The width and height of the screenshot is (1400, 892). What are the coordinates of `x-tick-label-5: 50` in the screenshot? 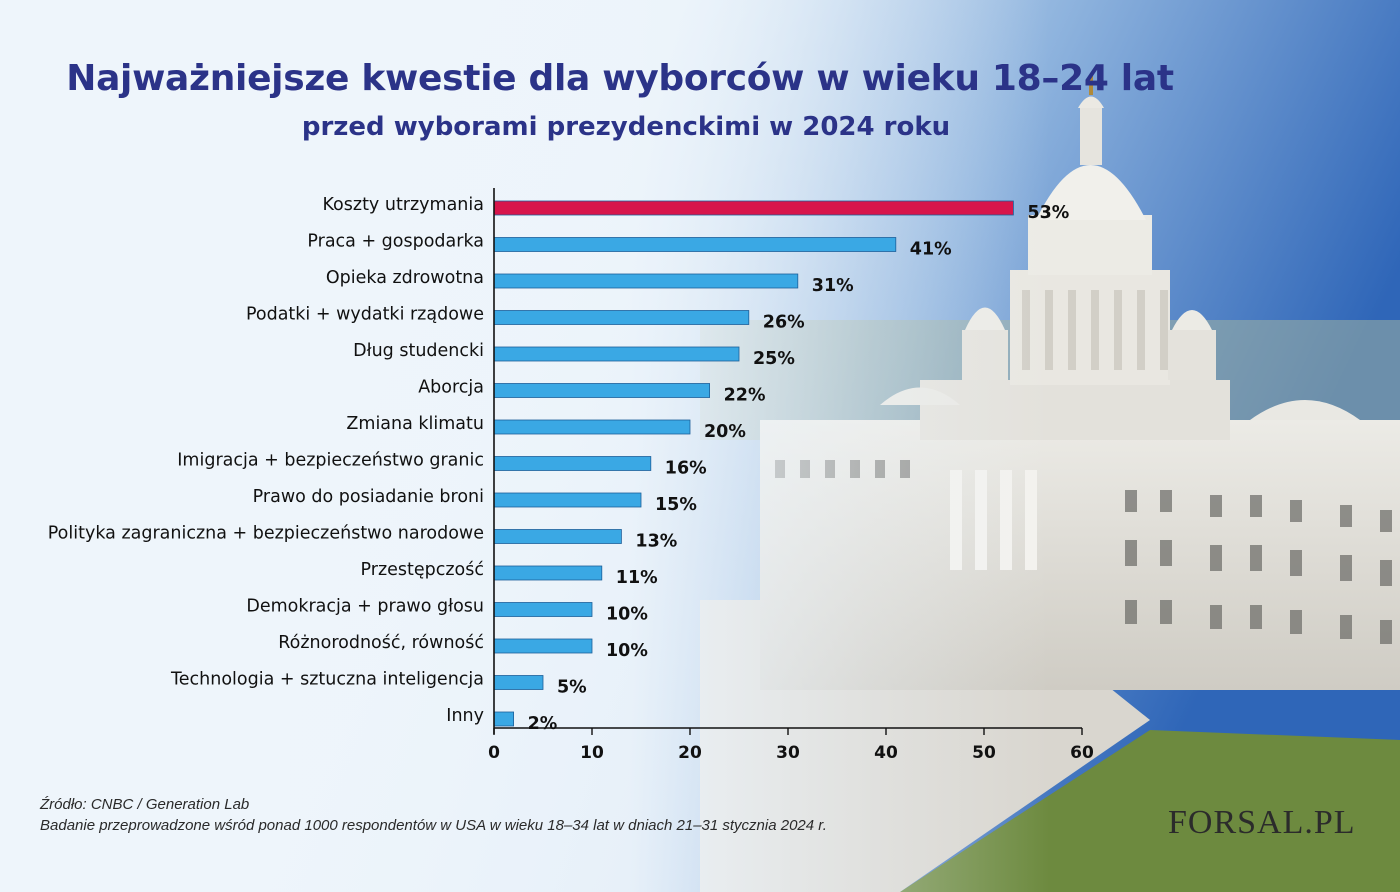 It's located at (984, 753).